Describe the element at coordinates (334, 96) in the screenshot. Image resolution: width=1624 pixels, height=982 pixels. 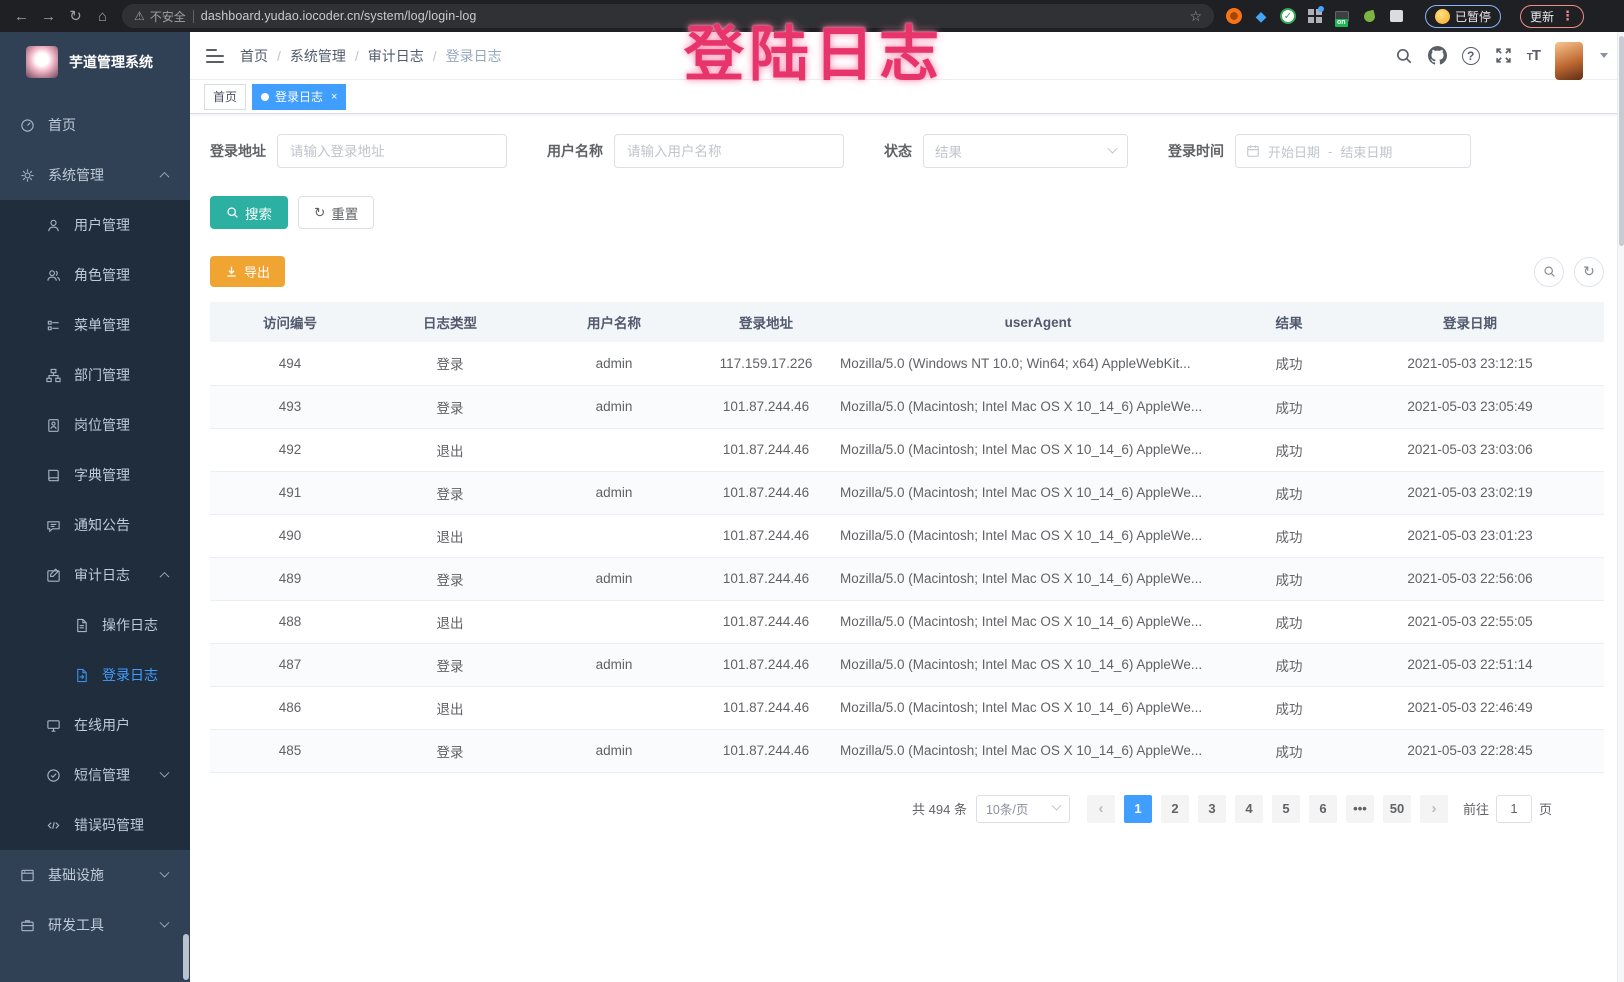
I see `tab-close-icon: ×` at that location.